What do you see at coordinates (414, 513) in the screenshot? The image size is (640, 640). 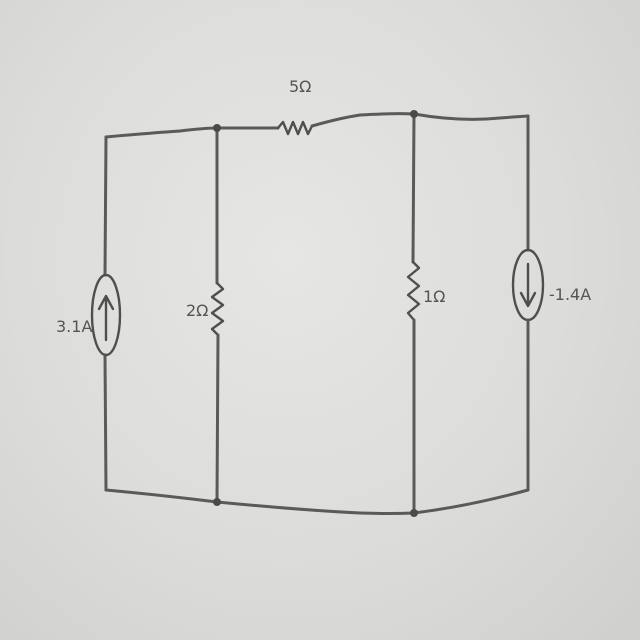 I see `node-bottom-1-ohm` at bounding box center [414, 513].